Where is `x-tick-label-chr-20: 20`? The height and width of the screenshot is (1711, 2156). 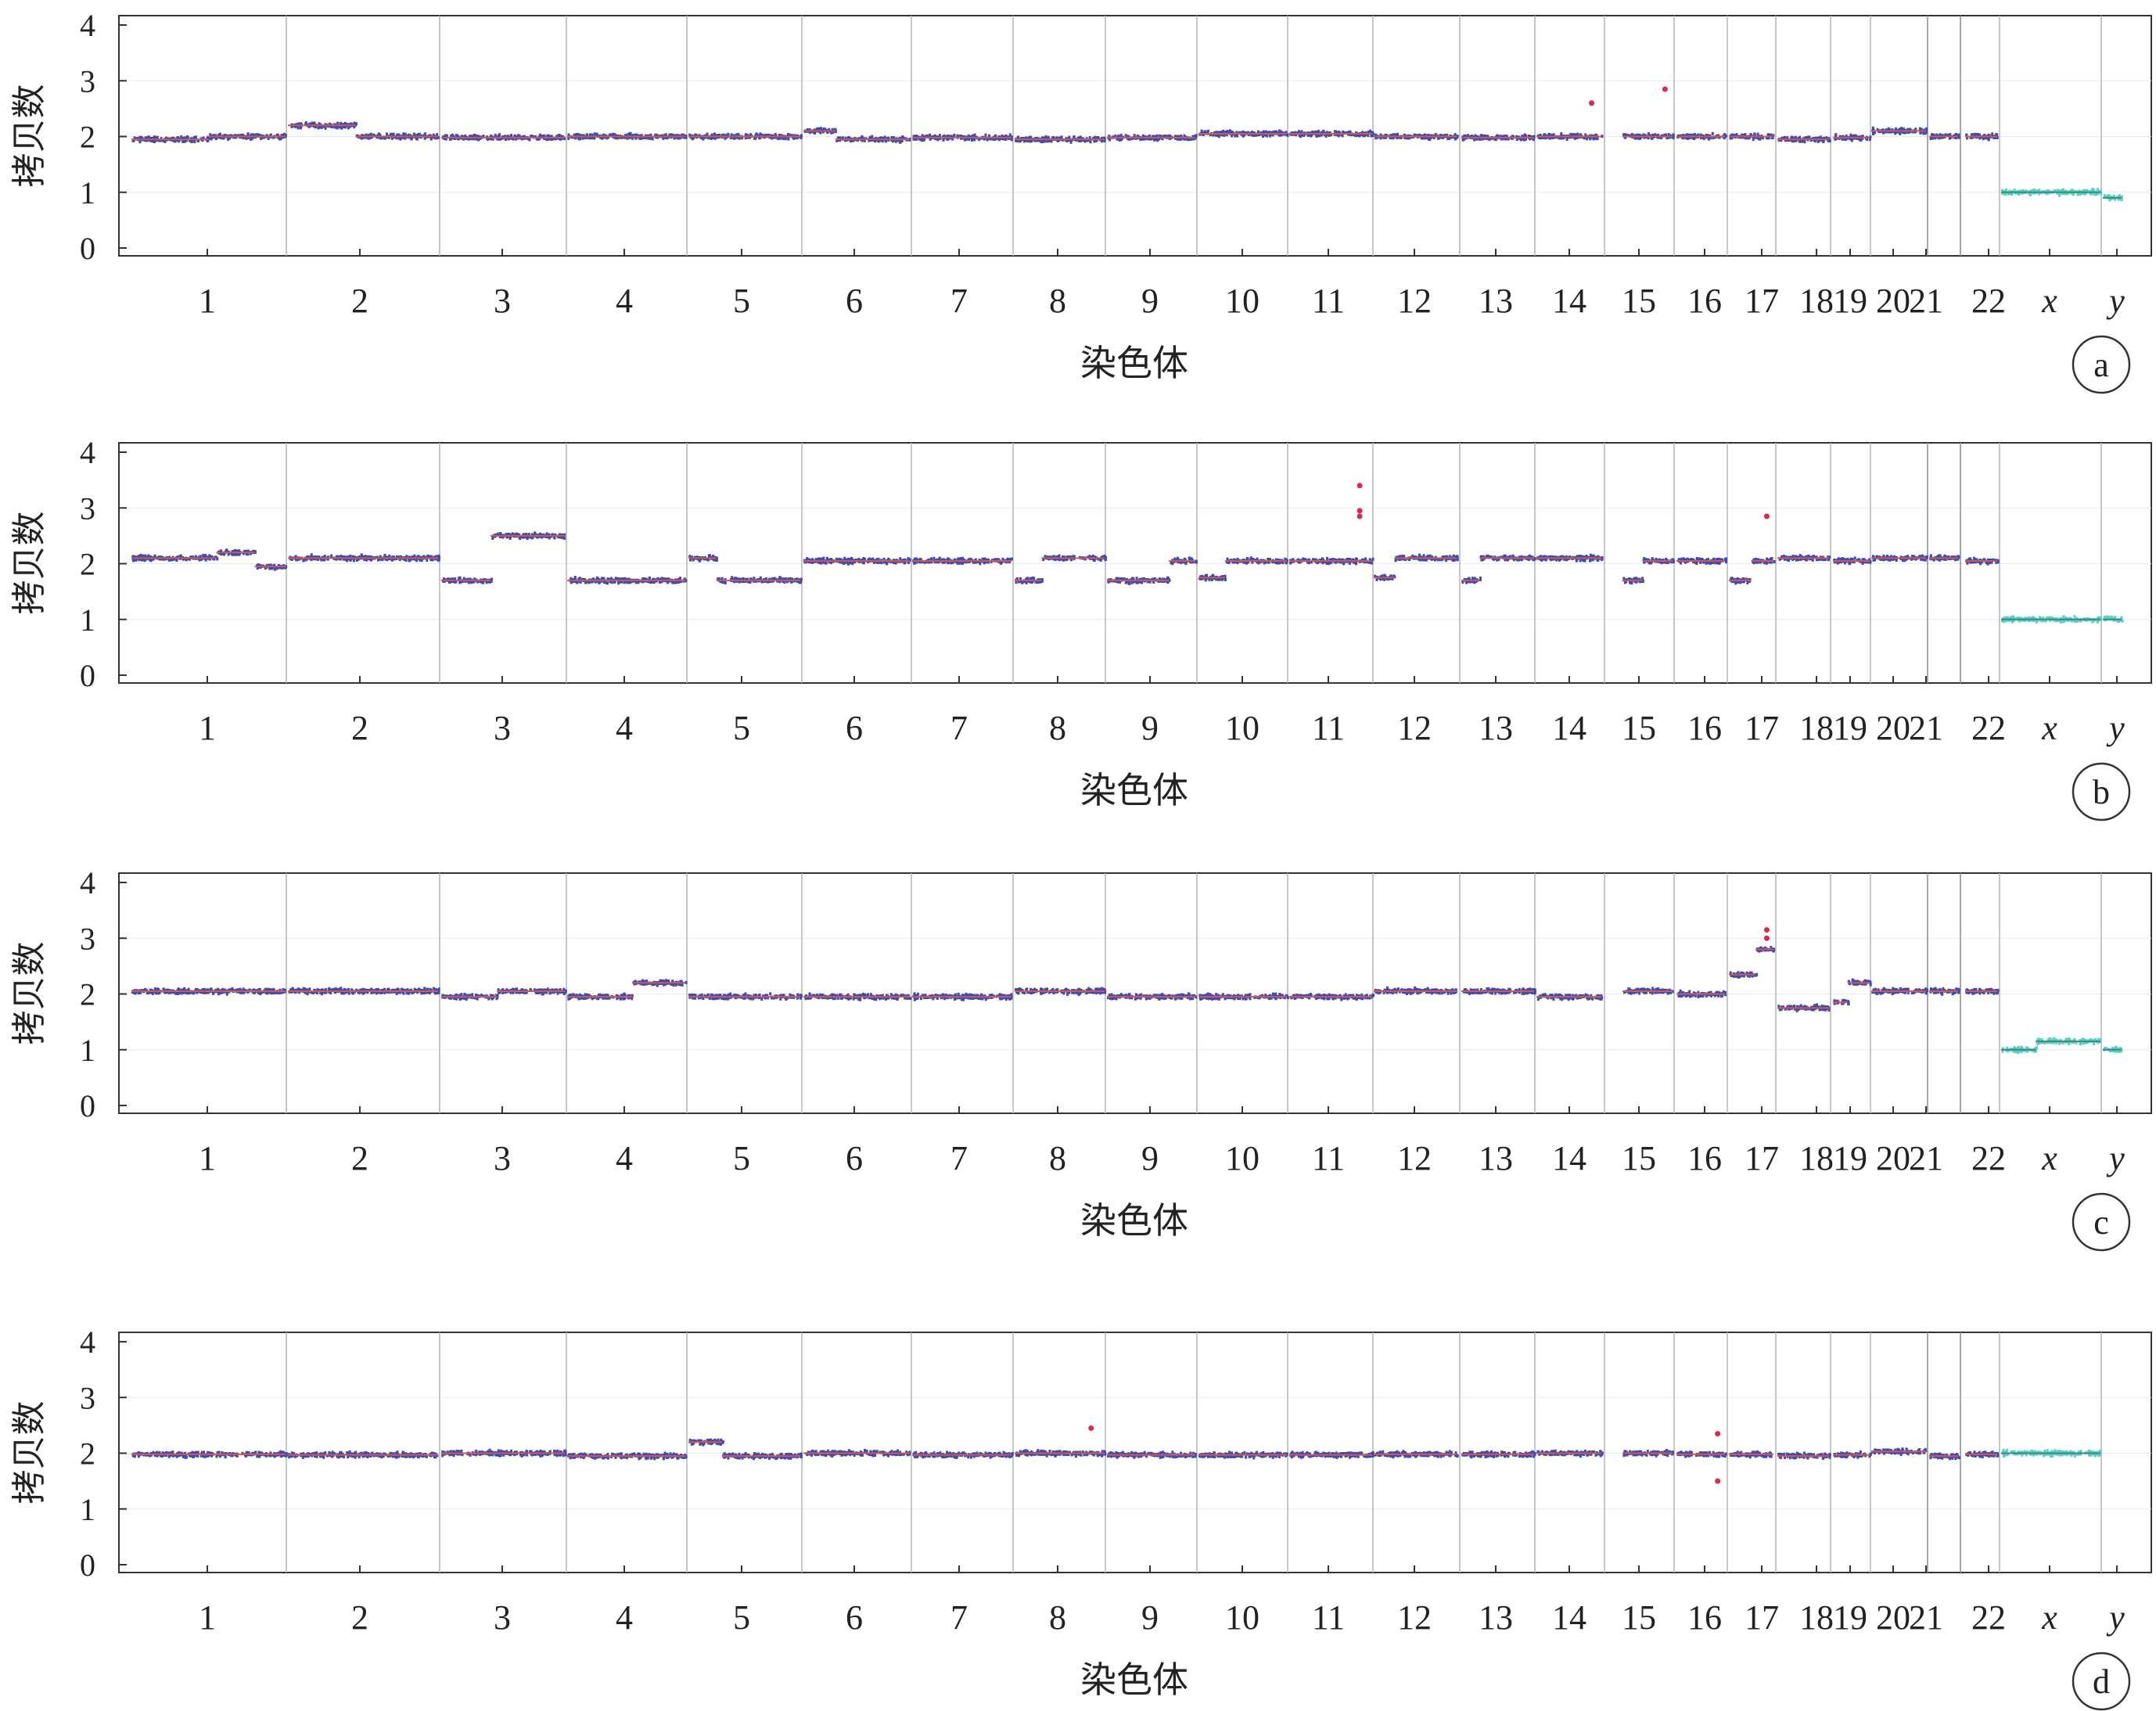
x-tick-label-chr-20: 20 is located at coordinates (1893, 728).